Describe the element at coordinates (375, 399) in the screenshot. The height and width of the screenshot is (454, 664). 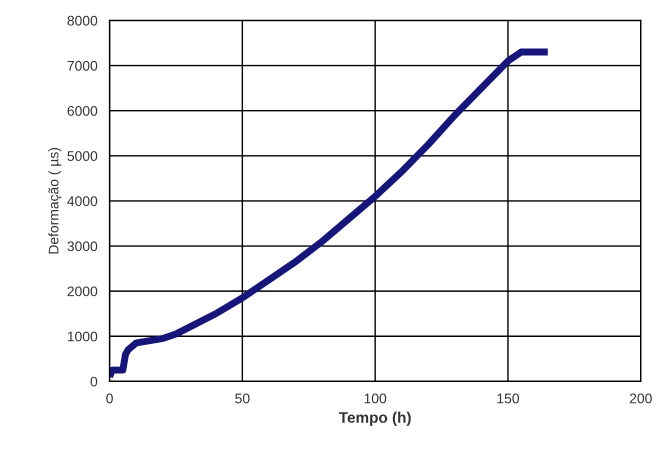
I see `x-tick-label: 100` at that location.